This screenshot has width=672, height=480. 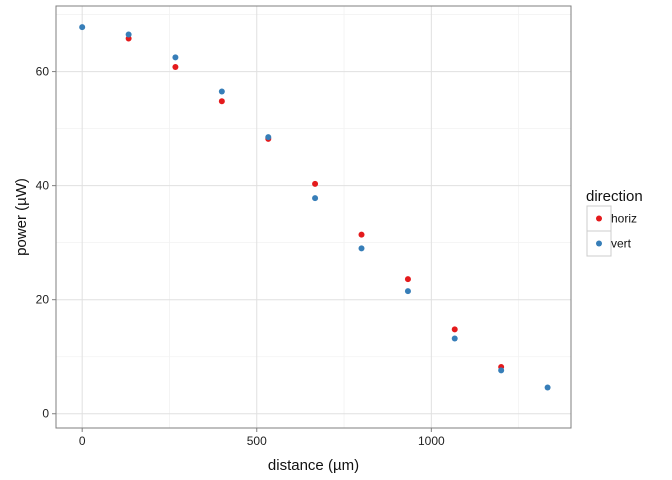 I want to click on legend: direction horiz vert, so click(x=614, y=222).